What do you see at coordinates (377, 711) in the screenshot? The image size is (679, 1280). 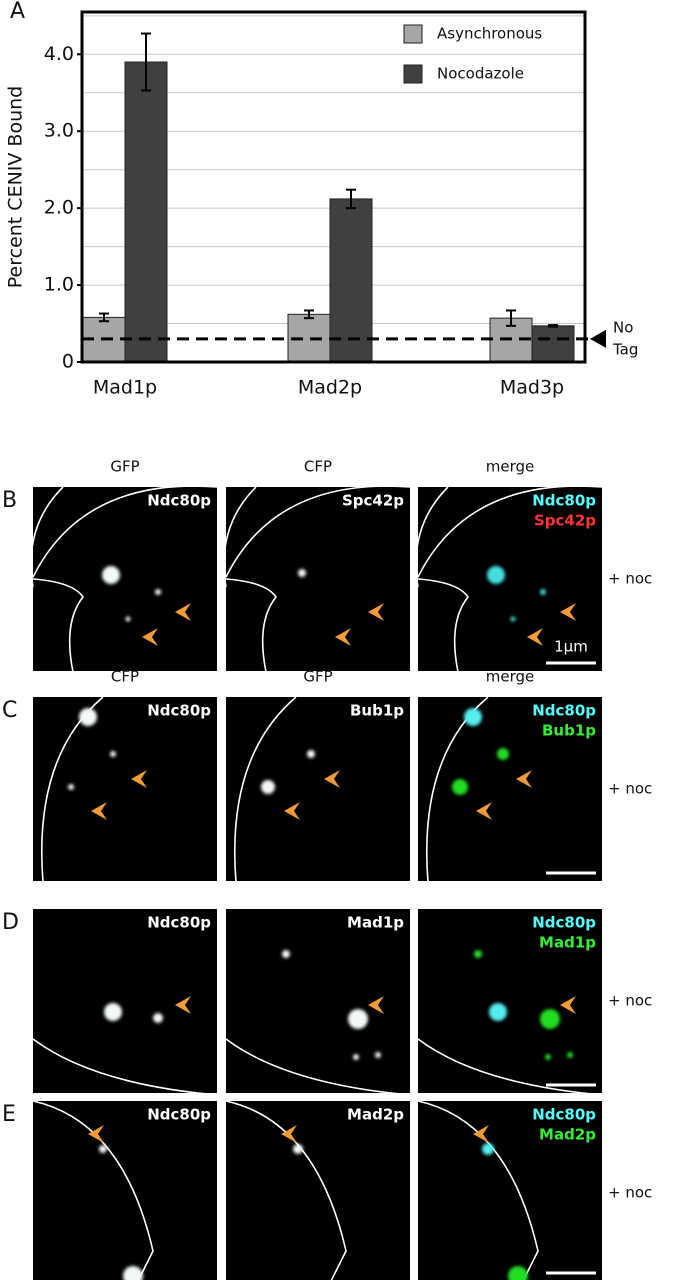 I see `channel-label: Bub1p` at bounding box center [377, 711].